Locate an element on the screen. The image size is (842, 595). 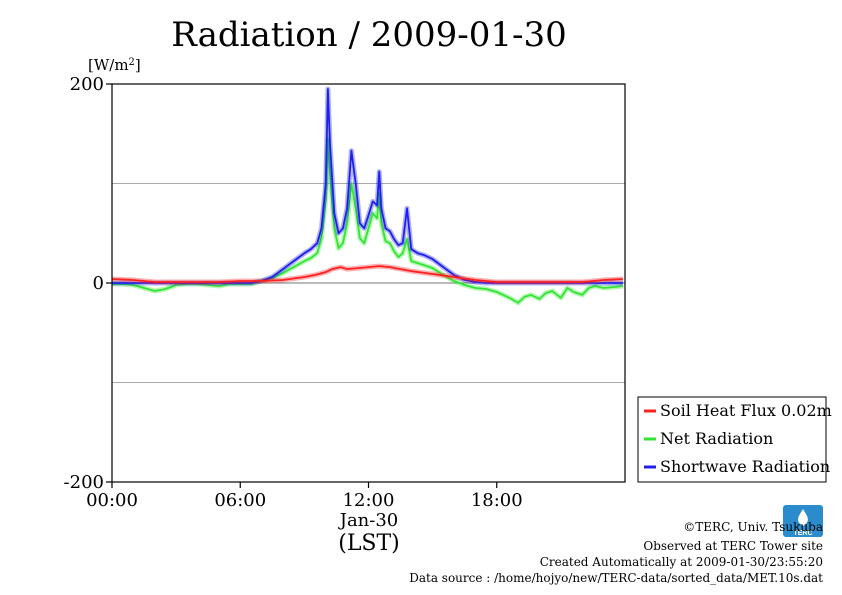
terc-logo: TERC is located at coordinates (803, 521).